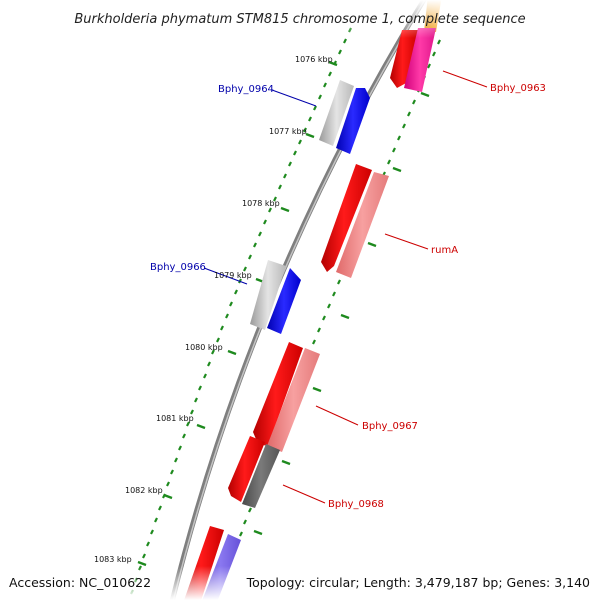 The width and height of the screenshot is (600, 600). What do you see at coordinates (356, 504) in the screenshot?
I see `gene-label-bphy-0968: Bphy_0968` at bounding box center [356, 504].